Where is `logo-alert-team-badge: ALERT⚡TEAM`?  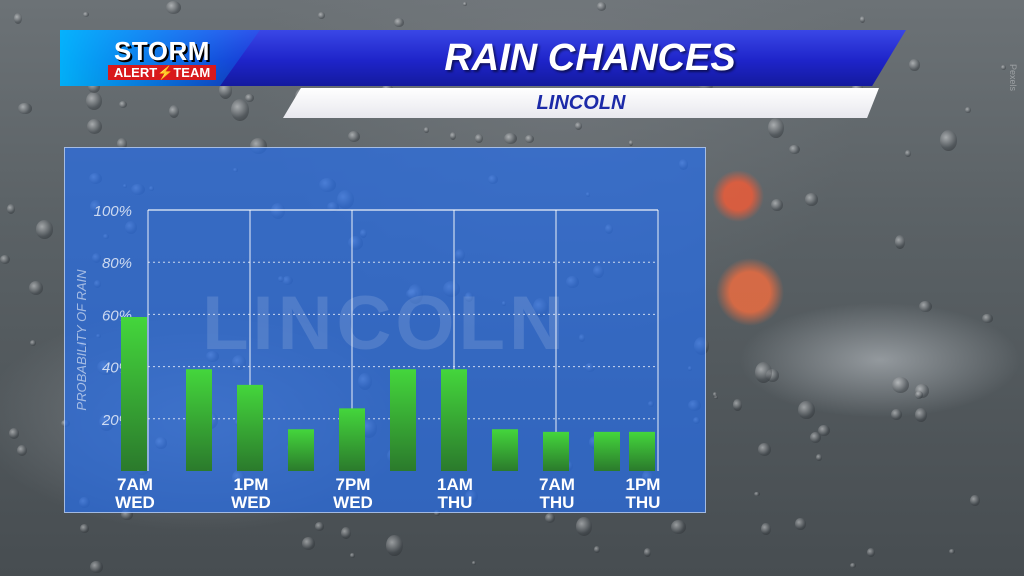
logo-alert-team-badge: ALERT⚡TEAM is located at coordinates (162, 72).